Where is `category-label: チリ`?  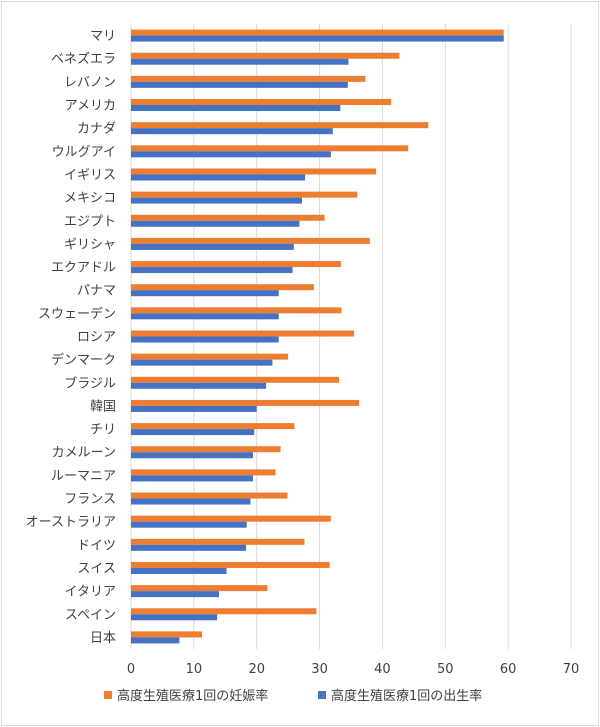 category-label: チリ is located at coordinates (103, 430).